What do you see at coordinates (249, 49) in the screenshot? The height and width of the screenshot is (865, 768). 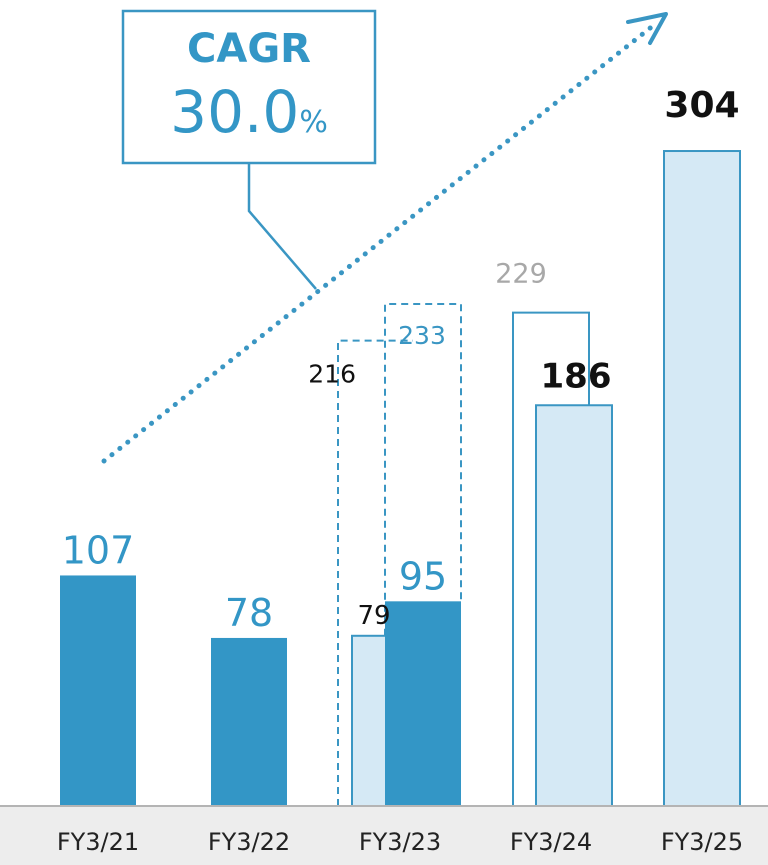 I see `cagr-title: CAGR` at bounding box center [249, 49].